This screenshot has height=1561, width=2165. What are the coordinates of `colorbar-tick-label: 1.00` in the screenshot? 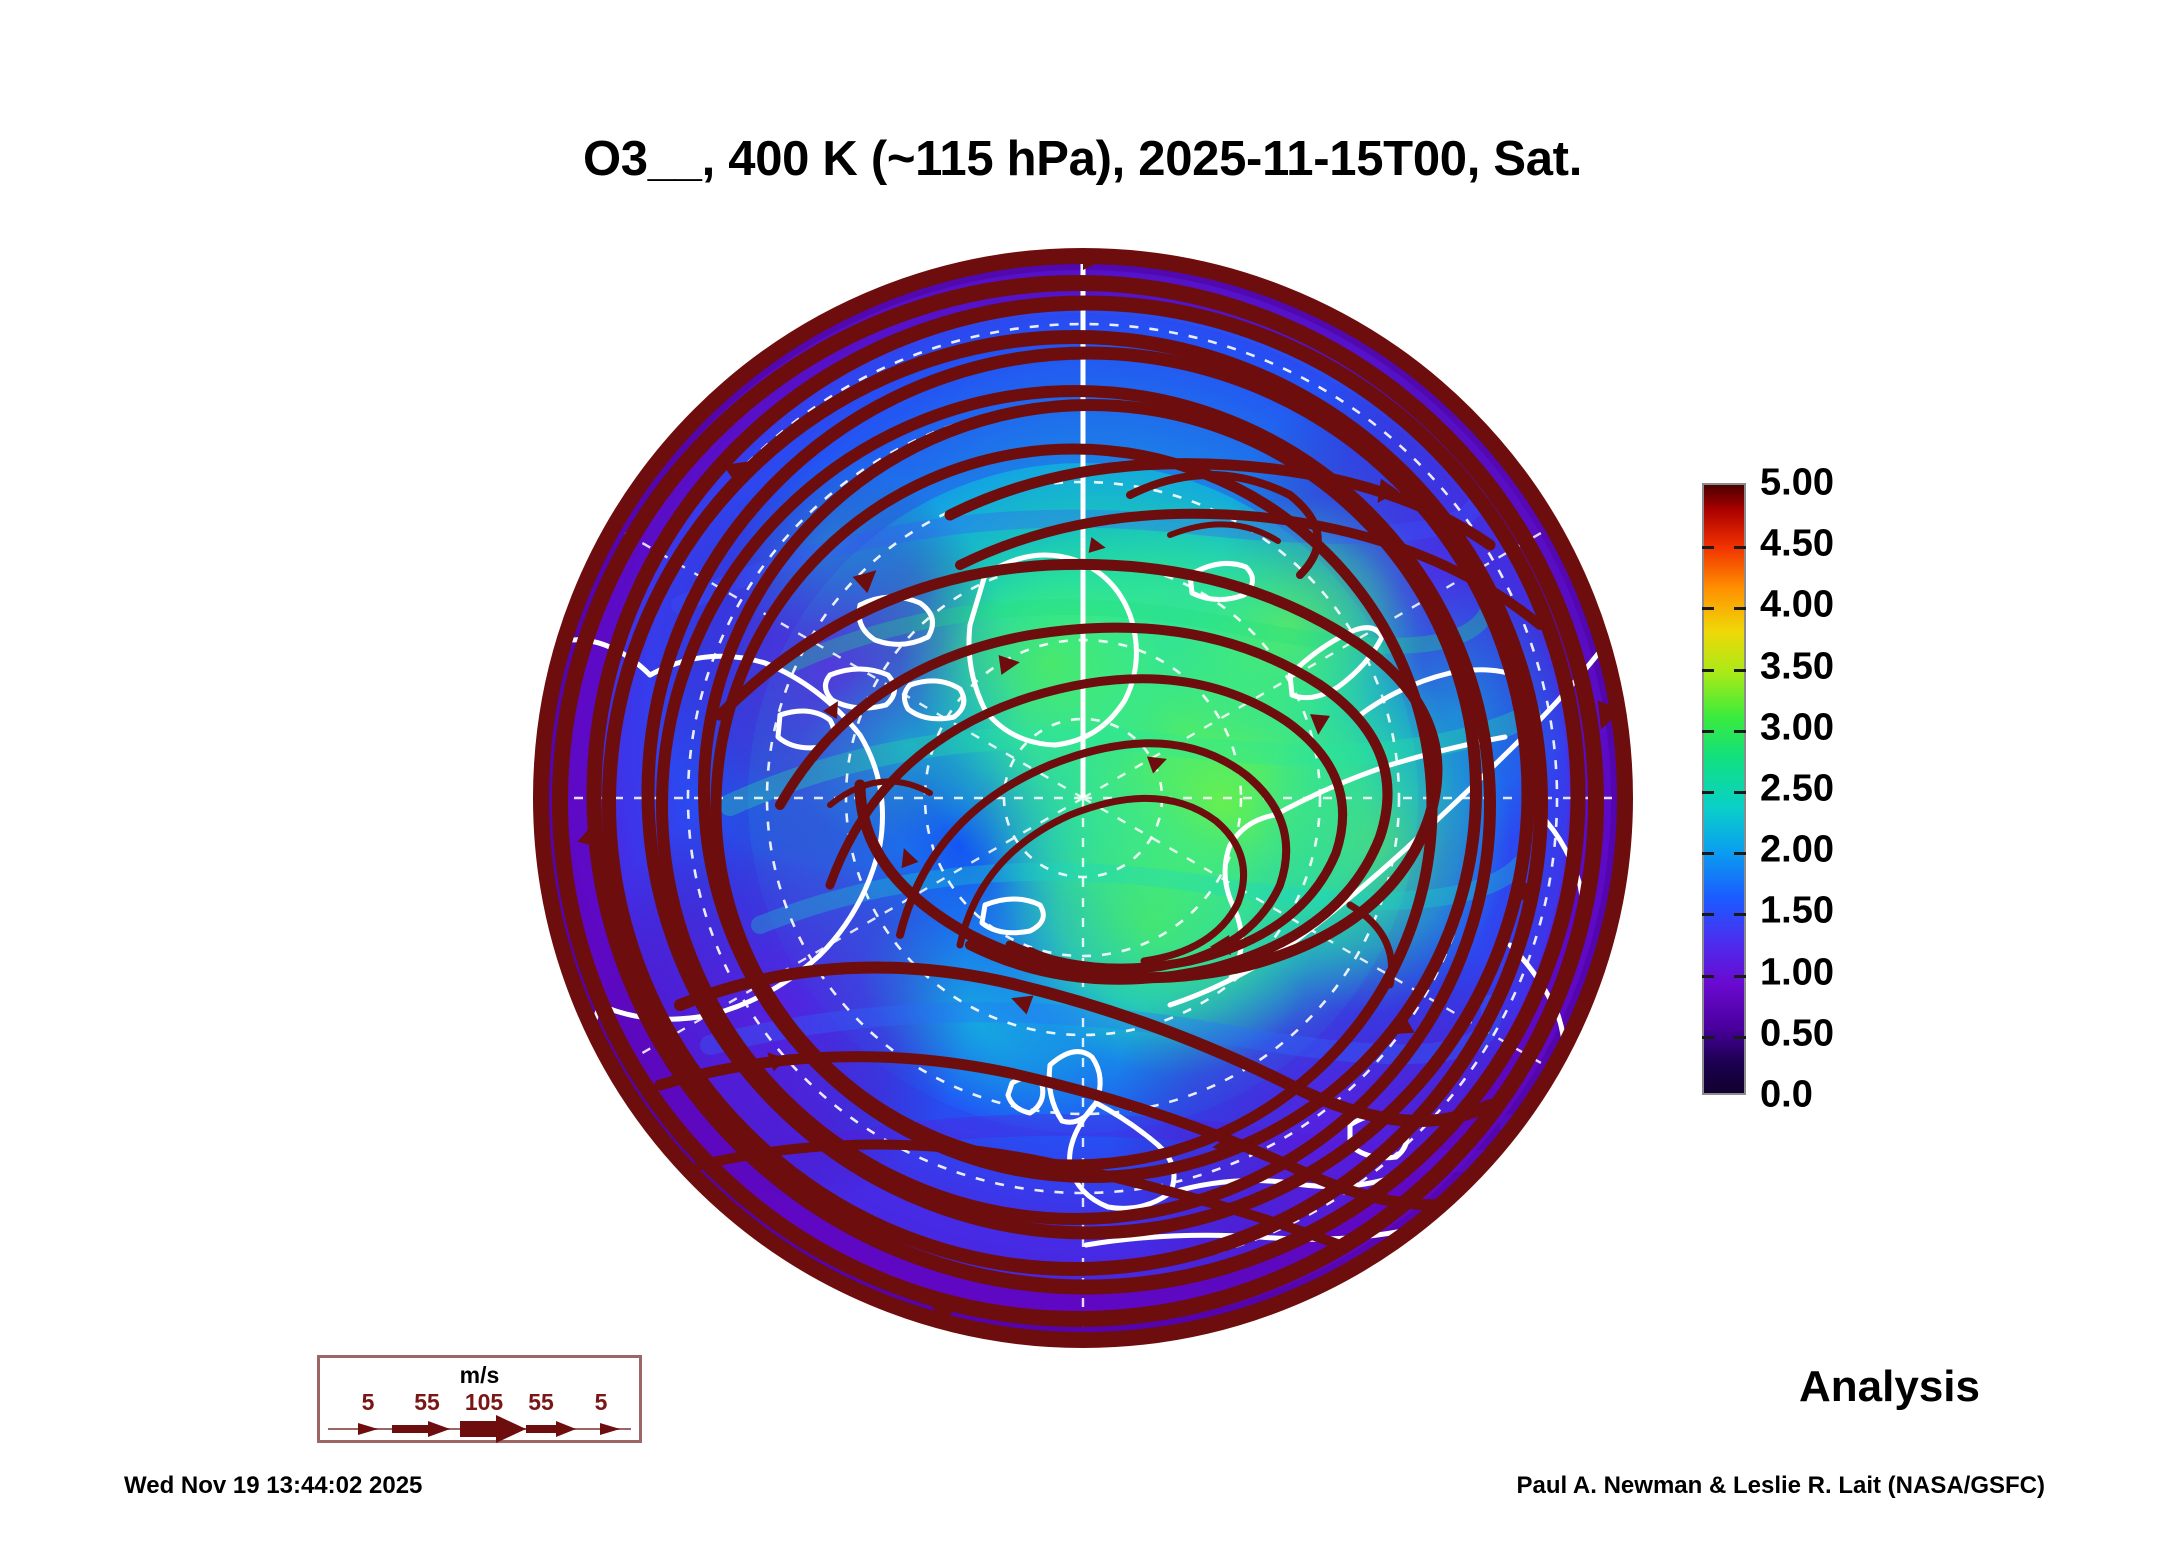 It's located at (1797, 972).